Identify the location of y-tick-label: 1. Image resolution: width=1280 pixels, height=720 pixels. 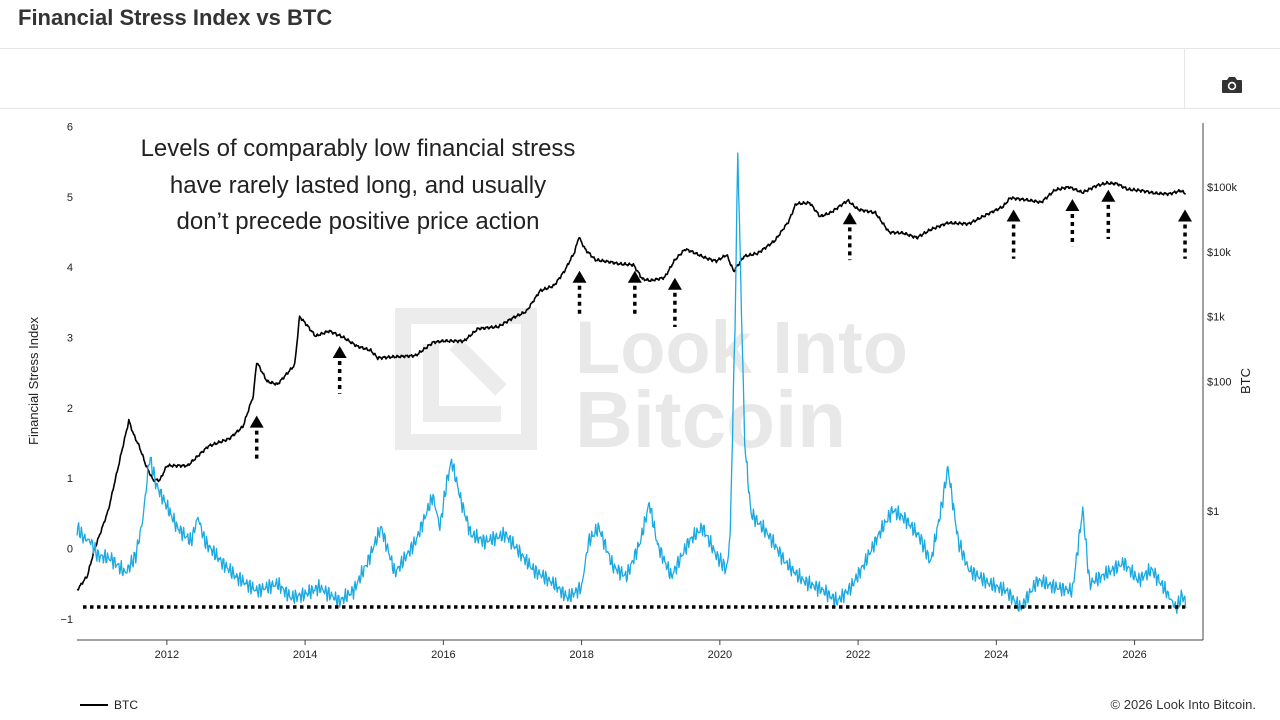
(70, 479).